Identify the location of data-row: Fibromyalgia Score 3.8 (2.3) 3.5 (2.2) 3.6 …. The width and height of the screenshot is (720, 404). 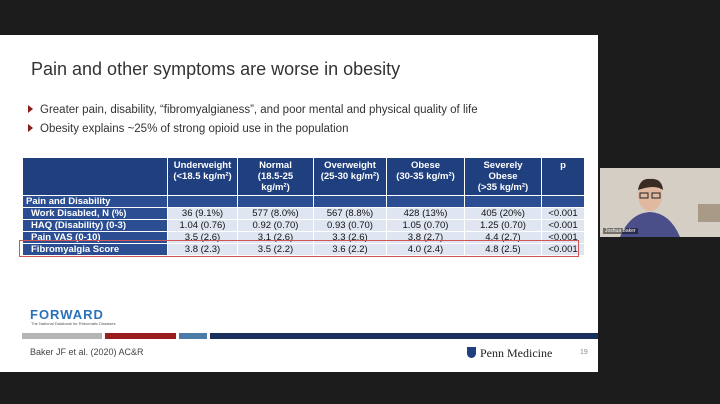
(303, 249).